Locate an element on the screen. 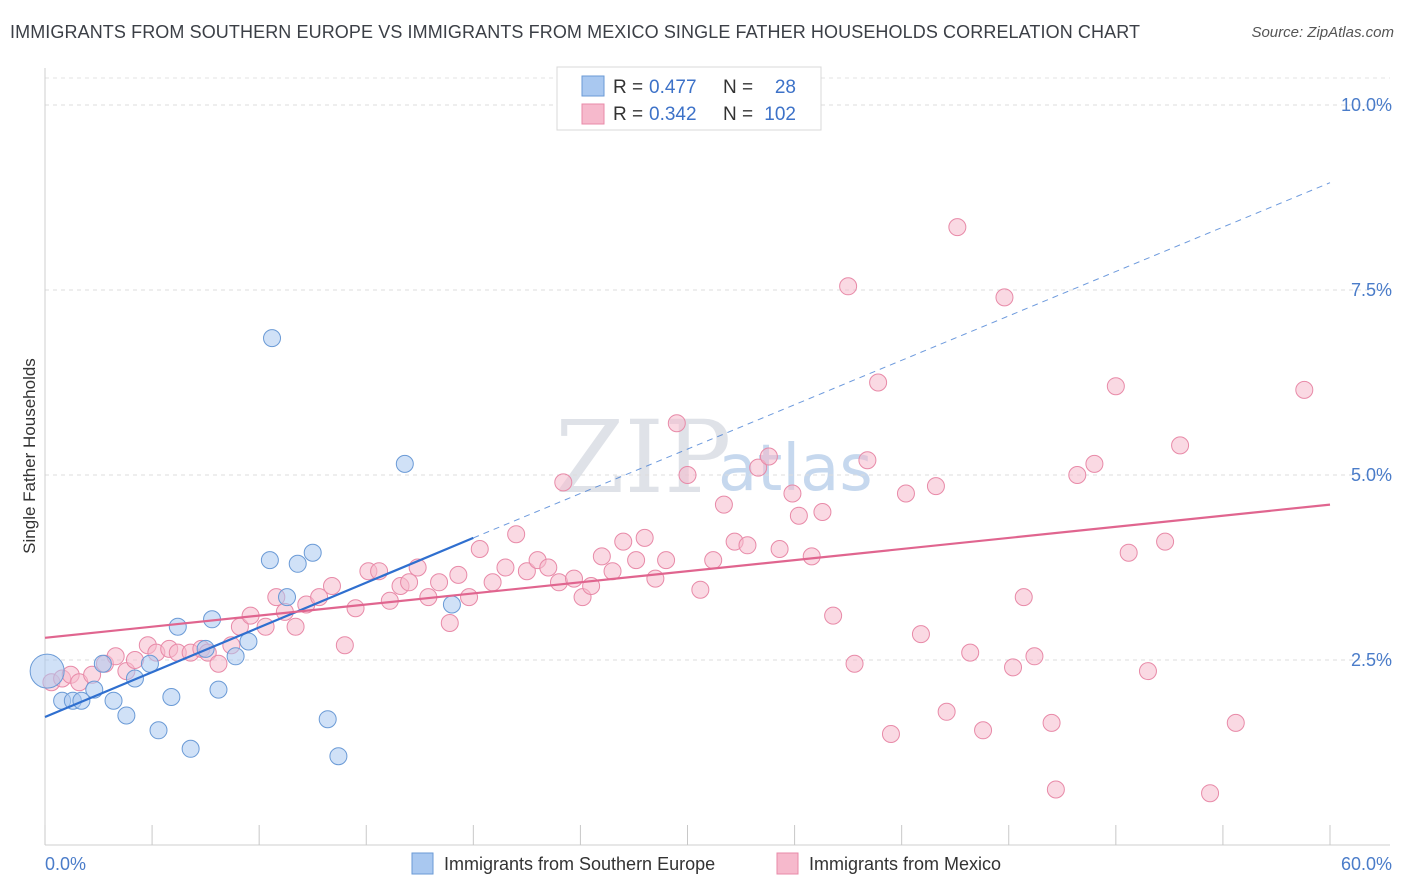 This screenshot has width=1406, height=892. y-tick-label: 10.0% is located at coordinates (1366, 105).